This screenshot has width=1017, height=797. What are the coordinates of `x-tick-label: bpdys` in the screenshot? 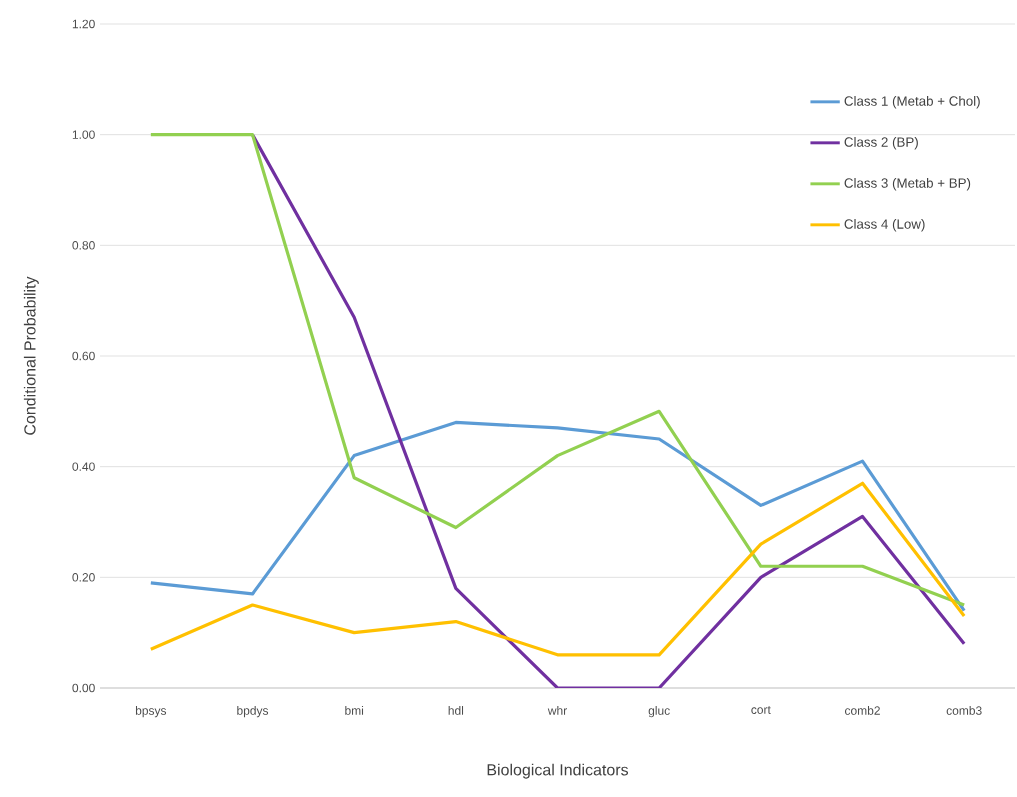 It's located at (253, 712).